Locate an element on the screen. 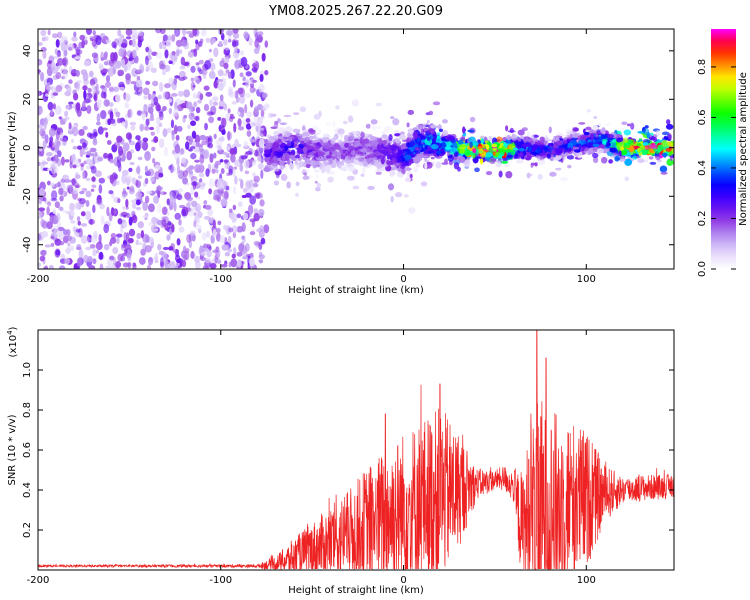 The height and width of the screenshot is (600, 750). spectrogram-y-axis-label: Frequency (Hz) is located at coordinates (12, 149).